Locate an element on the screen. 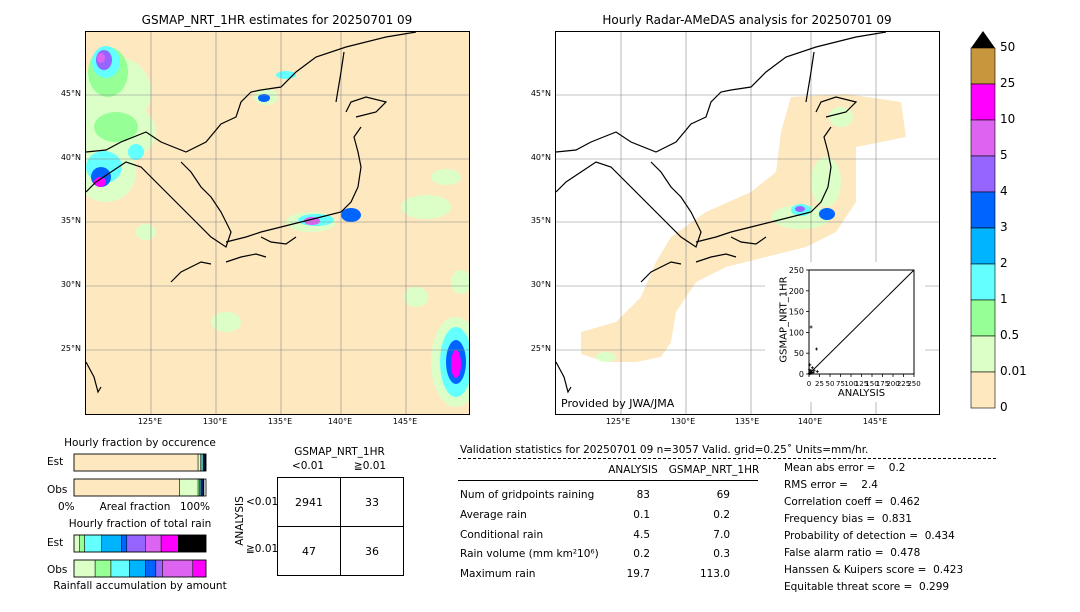 This screenshot has height=612, width=1080. contingency-cell: 2941 is located at coordinates (309, 502).